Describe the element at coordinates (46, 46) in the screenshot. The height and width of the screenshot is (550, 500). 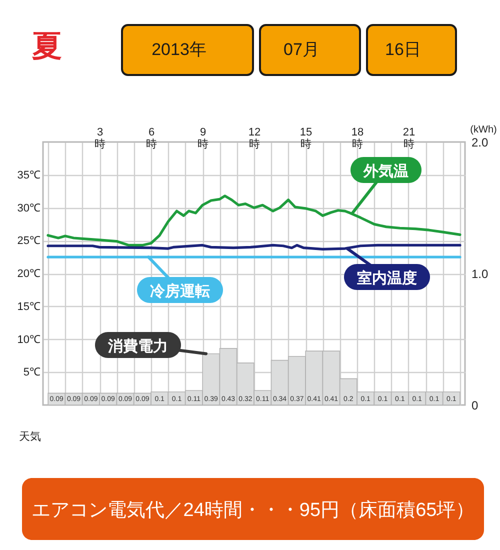
I see `text: 夏` at that location.